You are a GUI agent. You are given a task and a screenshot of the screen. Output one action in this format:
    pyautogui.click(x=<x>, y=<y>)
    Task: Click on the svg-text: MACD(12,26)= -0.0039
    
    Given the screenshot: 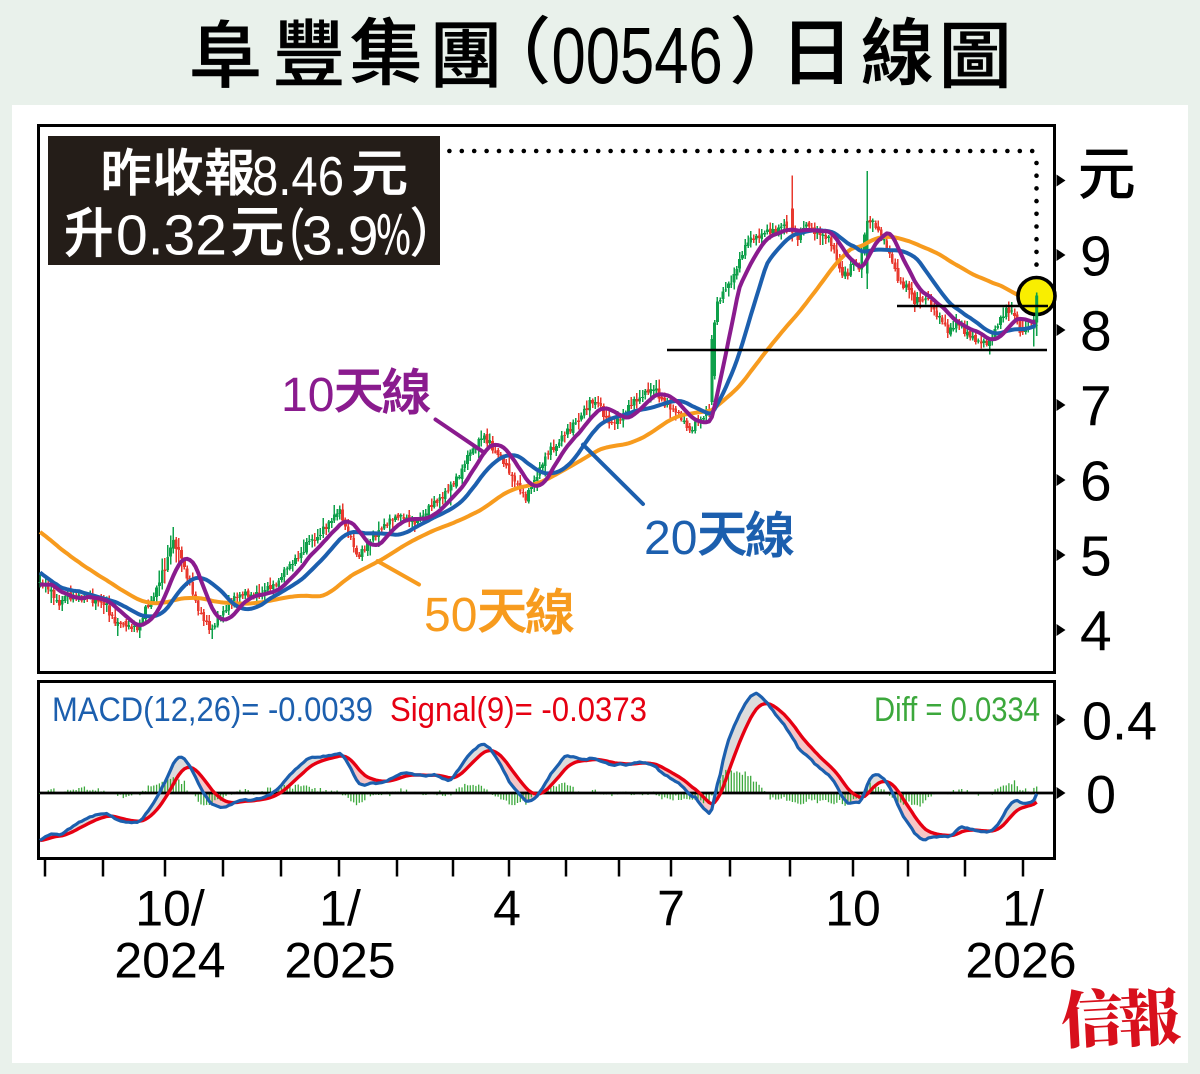 What is the action you would take?
    pyautogui.click(x=212, y=710)
    